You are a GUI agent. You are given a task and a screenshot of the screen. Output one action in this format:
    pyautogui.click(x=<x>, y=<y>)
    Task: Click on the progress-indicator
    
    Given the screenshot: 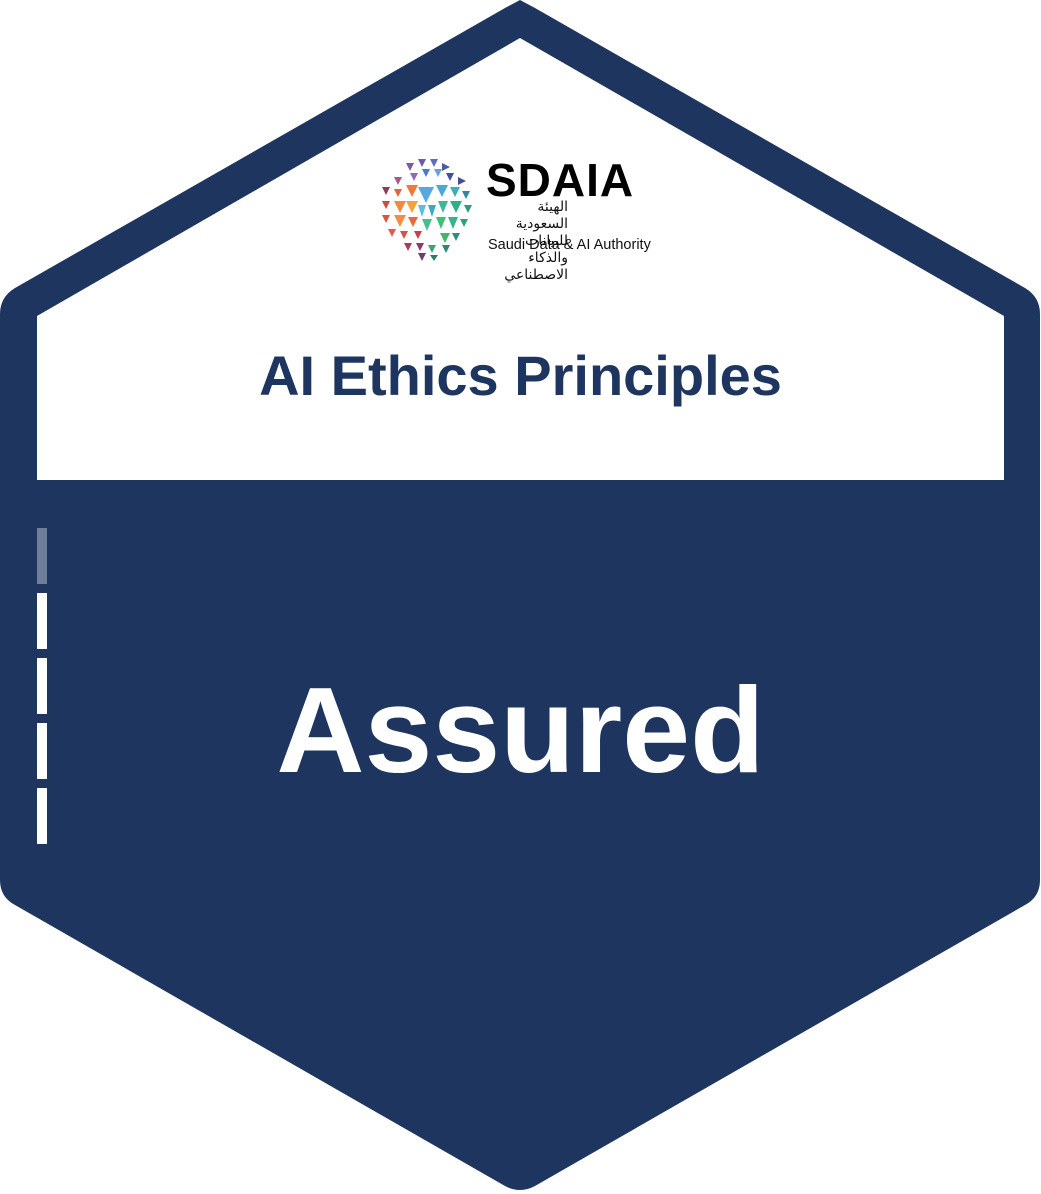 What is the action you would take?
    pyautogui.click(x=42, y=687)
    